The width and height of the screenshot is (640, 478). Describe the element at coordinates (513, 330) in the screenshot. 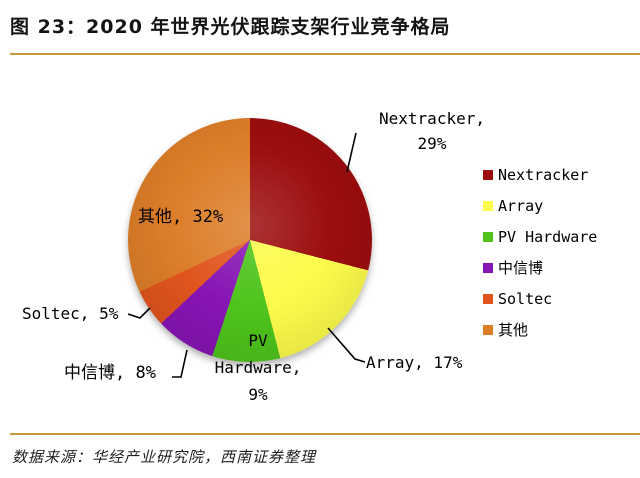

I see `legend-label-qita: 其他` at that location.